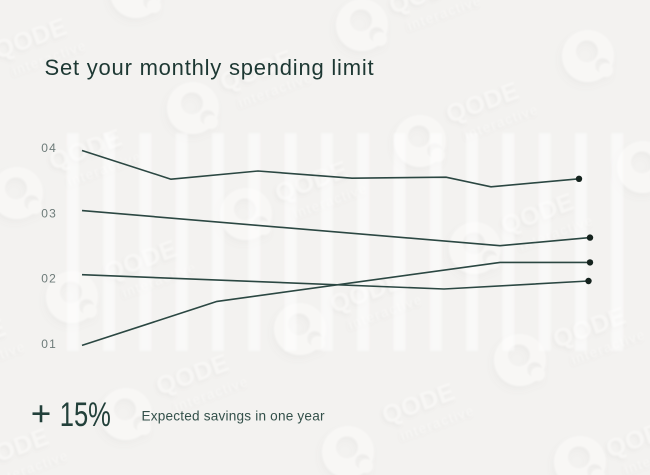 Image resolution: width=650 pixels, height=475 pixels. What do you see at coordinates (49, 344) in the screenshot?
I see `svg-text: 01` at bounding box center [49, 344].